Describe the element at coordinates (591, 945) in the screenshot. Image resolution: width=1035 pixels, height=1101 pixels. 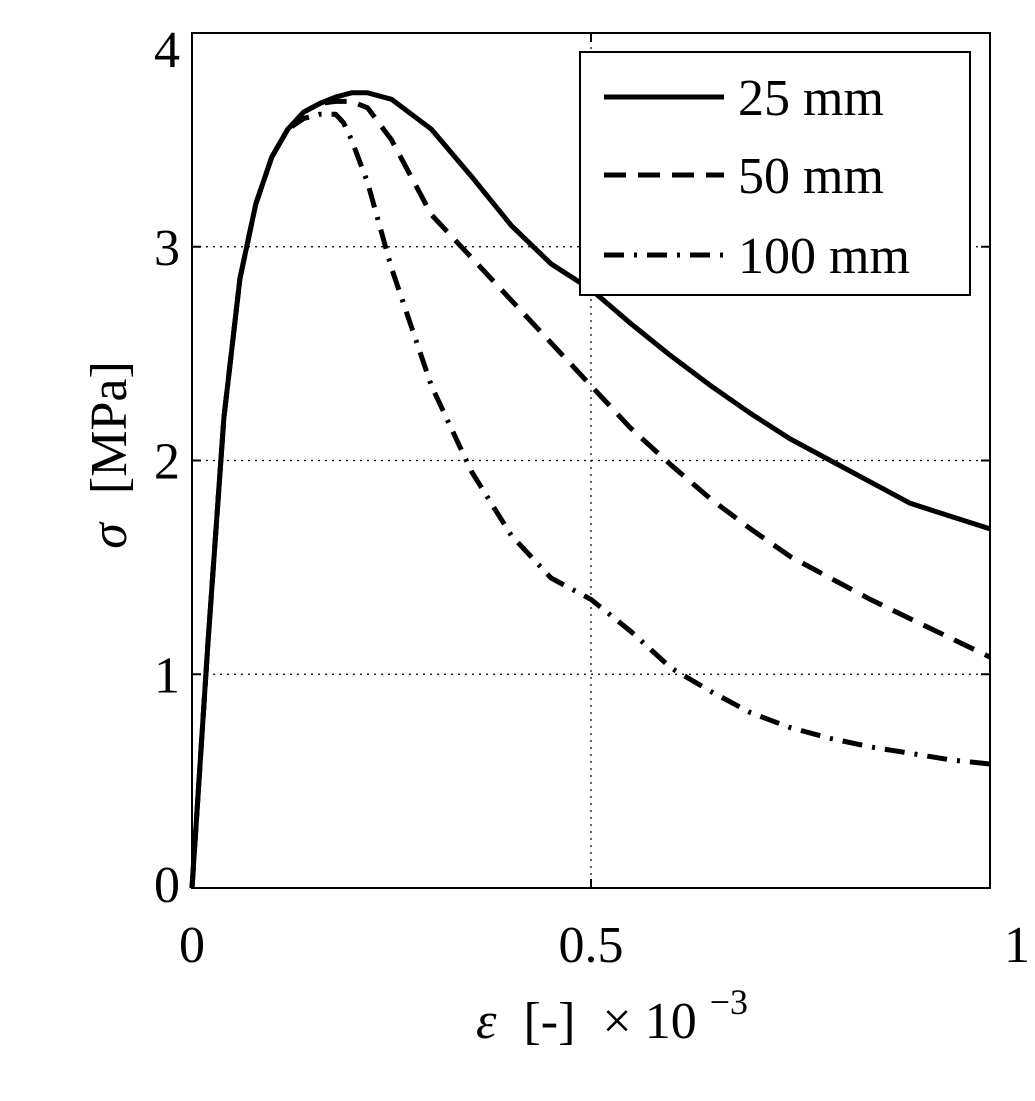
I see `x-tick-label-1: 0.5` at that location.